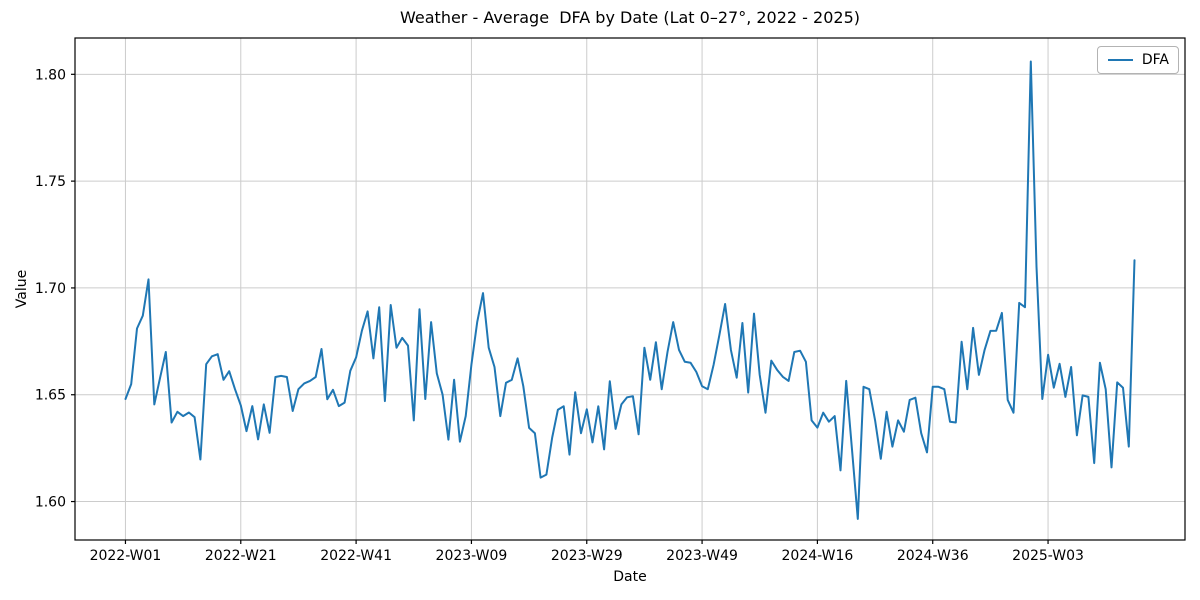  Describe the element at coordinates (818, 556) in the screenshot. I see `x-tick-label: 2024-W16` at that location.